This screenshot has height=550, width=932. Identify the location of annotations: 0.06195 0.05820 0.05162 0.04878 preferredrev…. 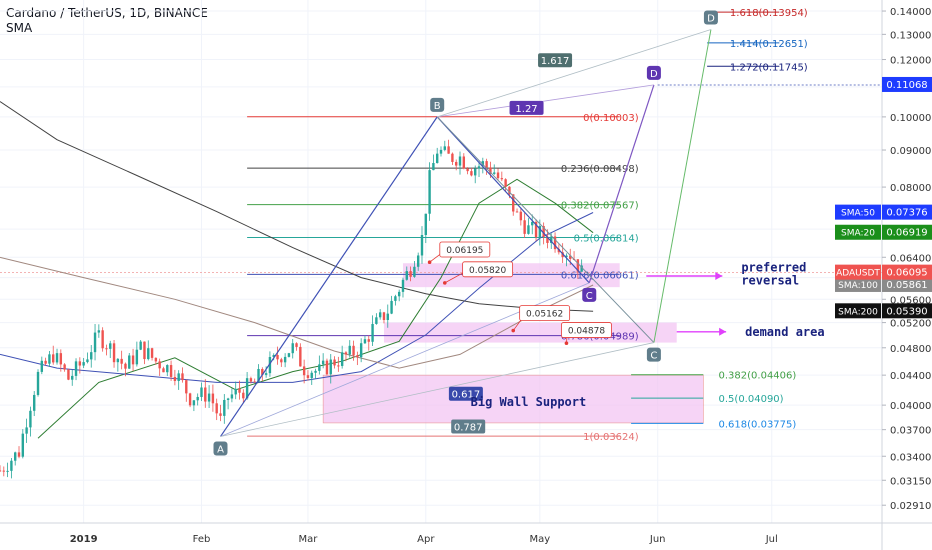
(626, 325).